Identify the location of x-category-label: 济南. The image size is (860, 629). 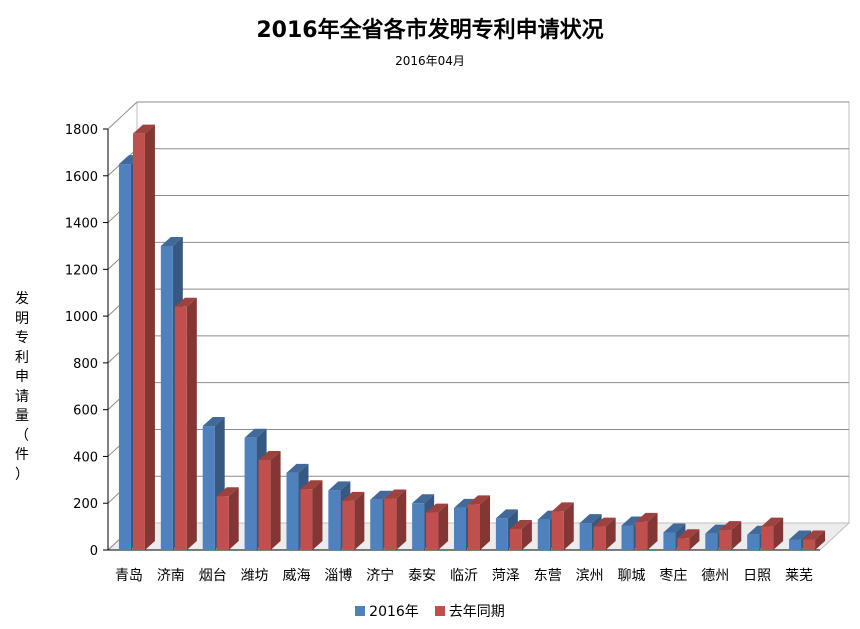
(171, 576).